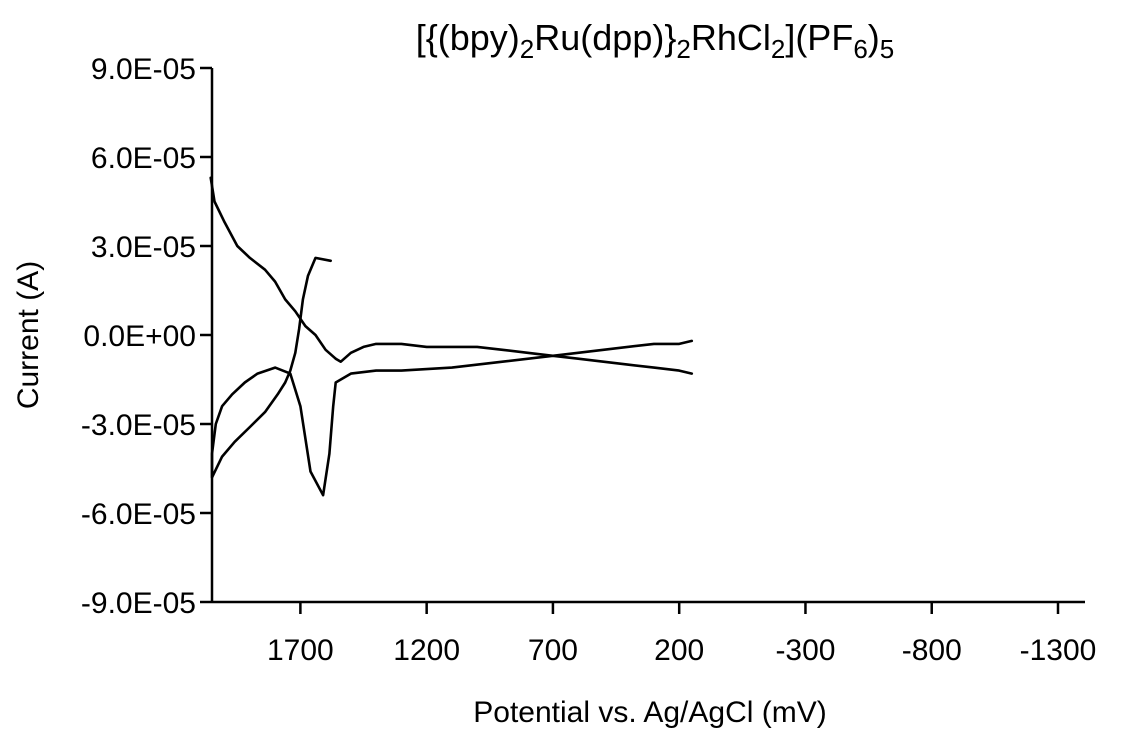 The image size is (1127, 732). What do you see at coordinates (932, 650) in the screenshot?
I see `x-tick-label: -800` at bounding box center [932, 650].